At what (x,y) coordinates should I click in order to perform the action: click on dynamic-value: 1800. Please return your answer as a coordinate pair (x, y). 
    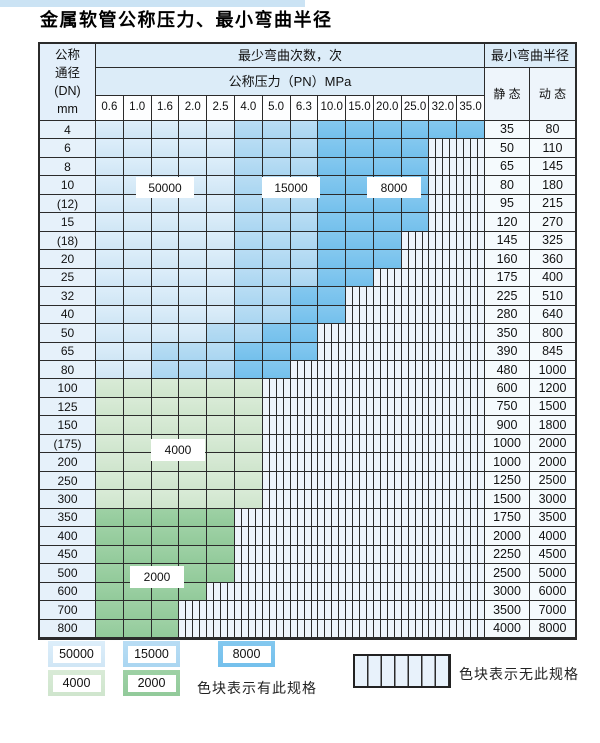
    Looking at the image, I should click on (552, 425).